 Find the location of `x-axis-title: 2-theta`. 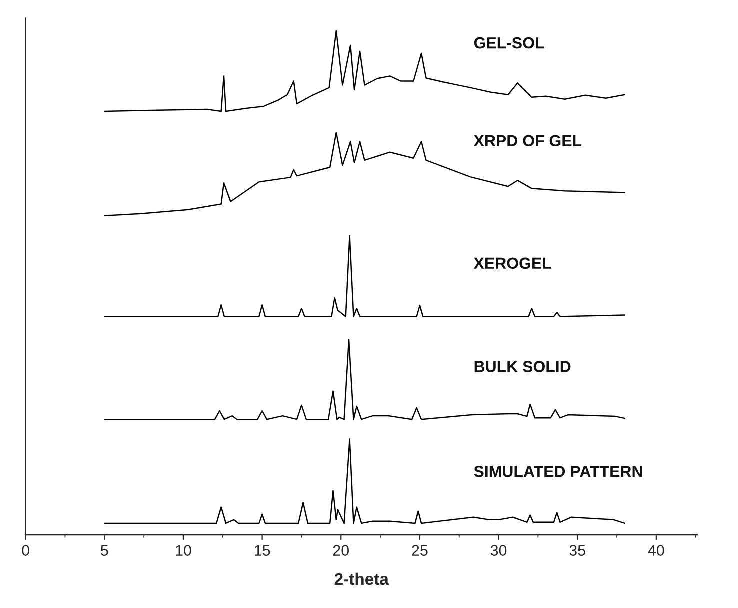

x-axis-title: 2-theta is located at coordinates (362, 579).